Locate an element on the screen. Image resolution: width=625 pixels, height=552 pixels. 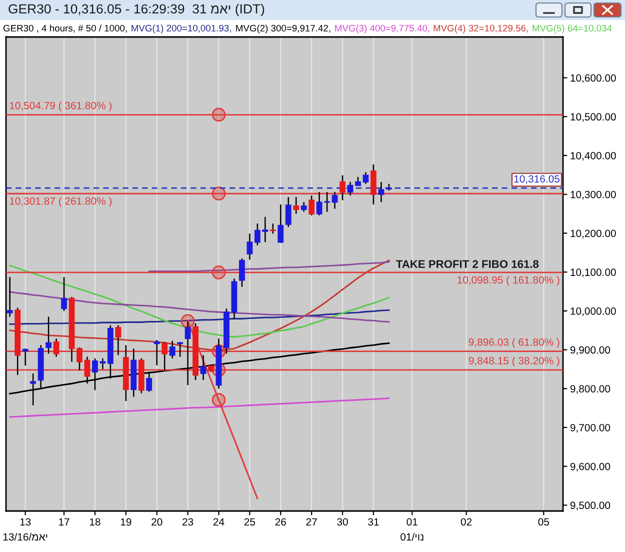
y-tick-label: 9,900.00 is located at coordinates (590, 350).